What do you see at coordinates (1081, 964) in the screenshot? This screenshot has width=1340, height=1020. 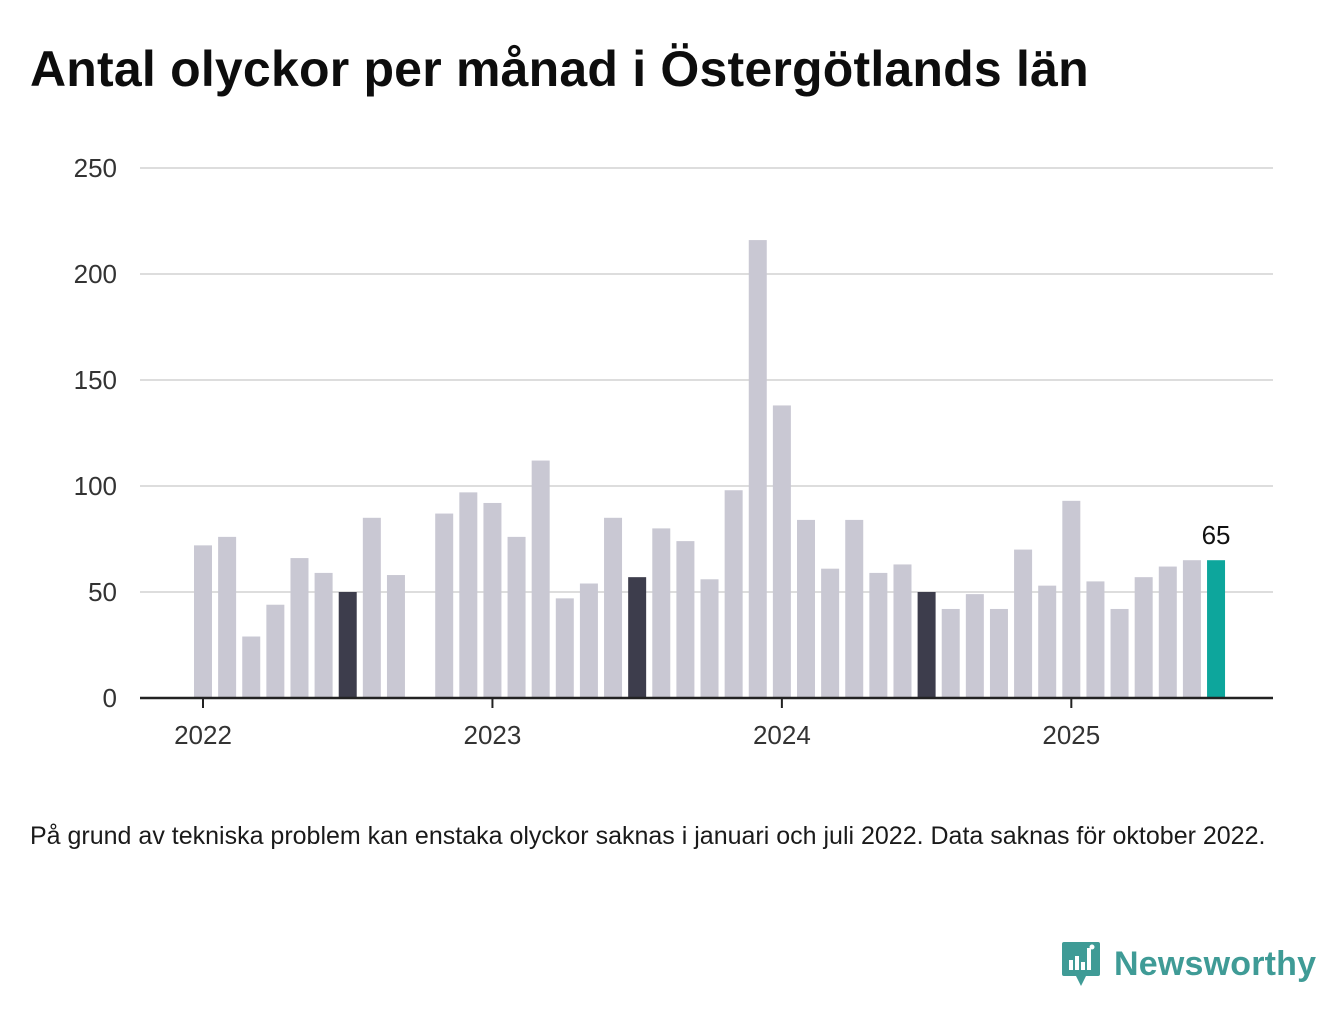 I see `newsworthy-logo-icon` at bounding box center [1081, 964].